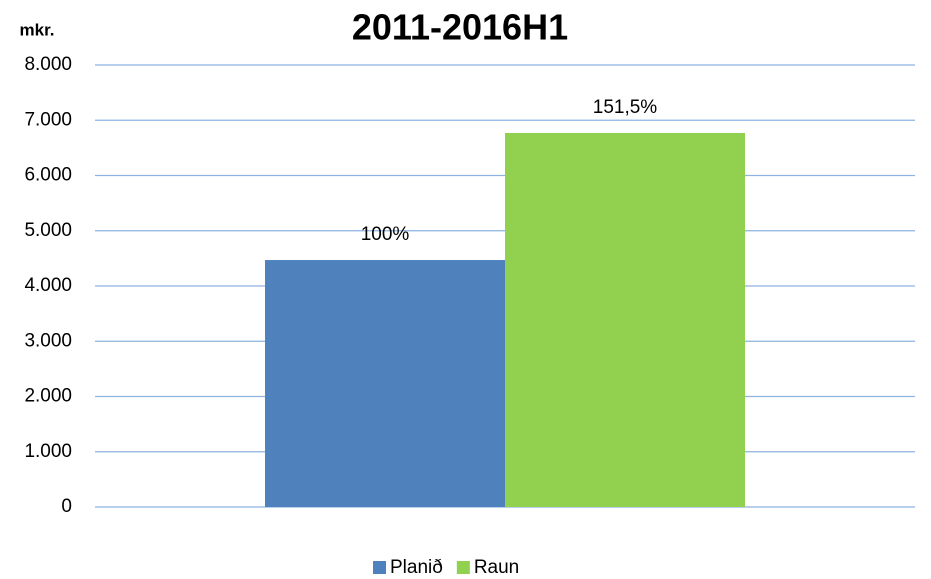 The width and height of the screenshot is (931, 579). I want to click on data-annotation: 151,5%, so click(625, 107).